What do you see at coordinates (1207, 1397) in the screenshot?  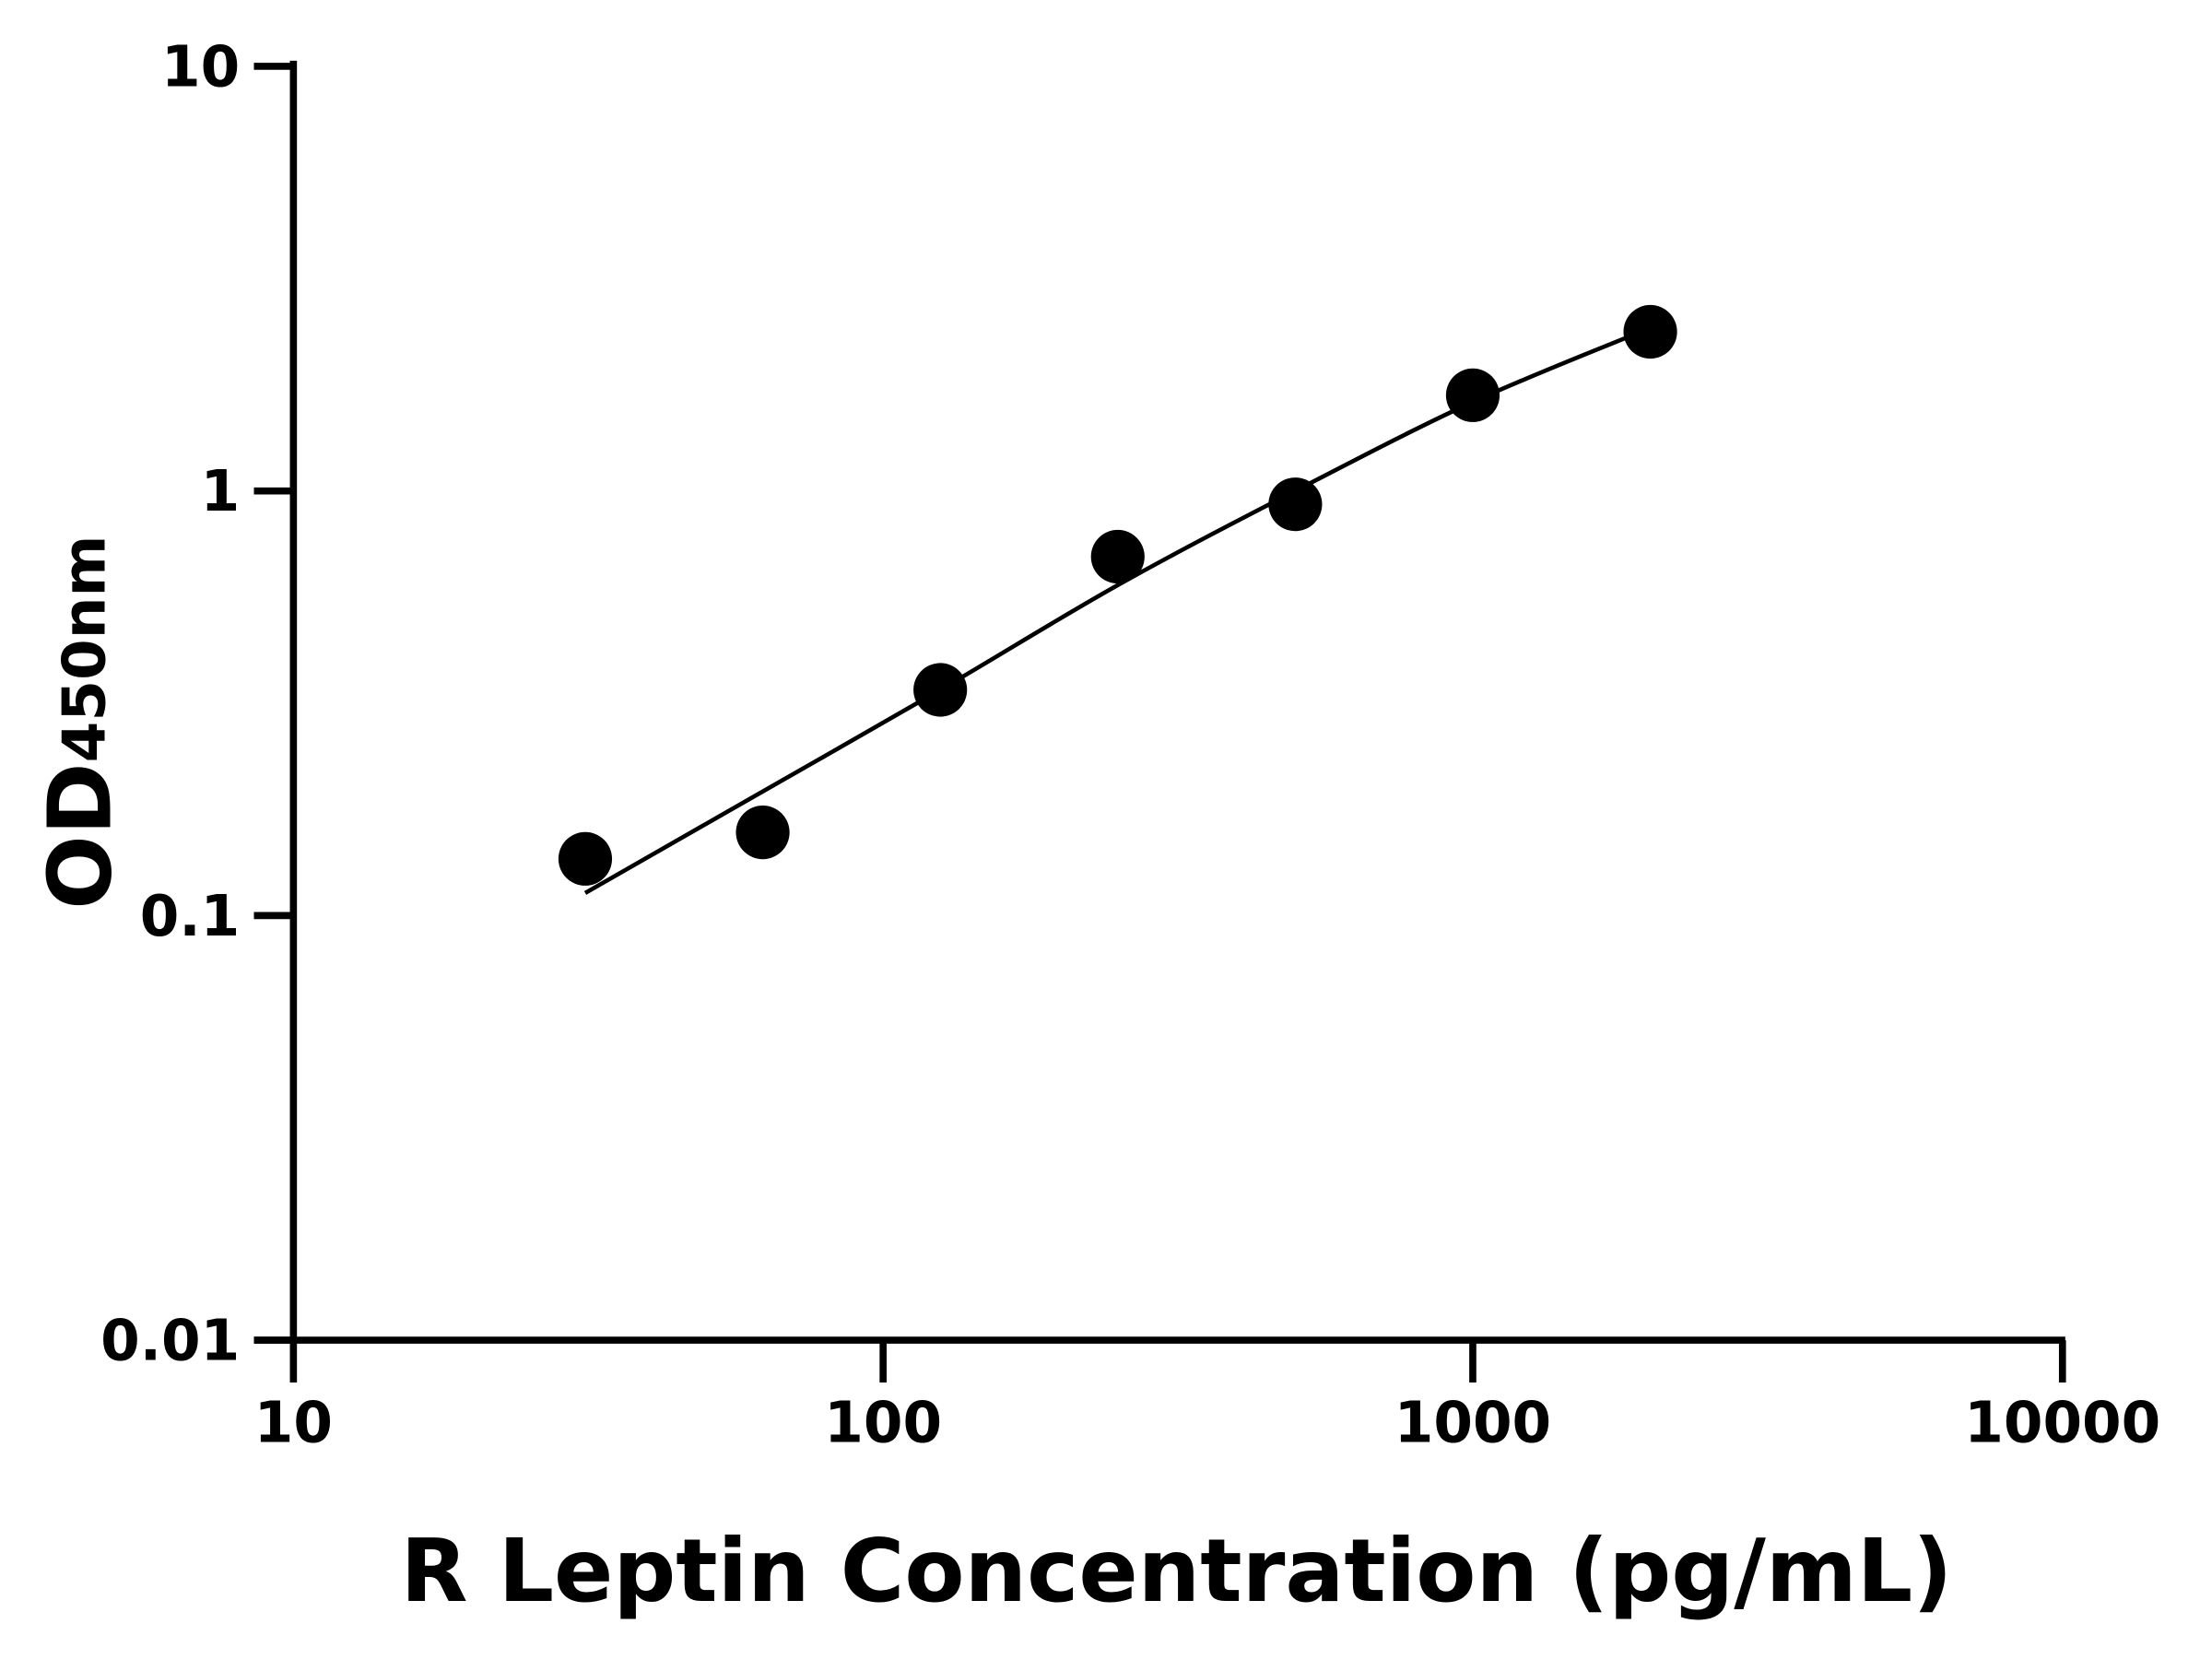 I see `x-ticks: 10 100 1000 10000` at bounding box center [1207, 1397].